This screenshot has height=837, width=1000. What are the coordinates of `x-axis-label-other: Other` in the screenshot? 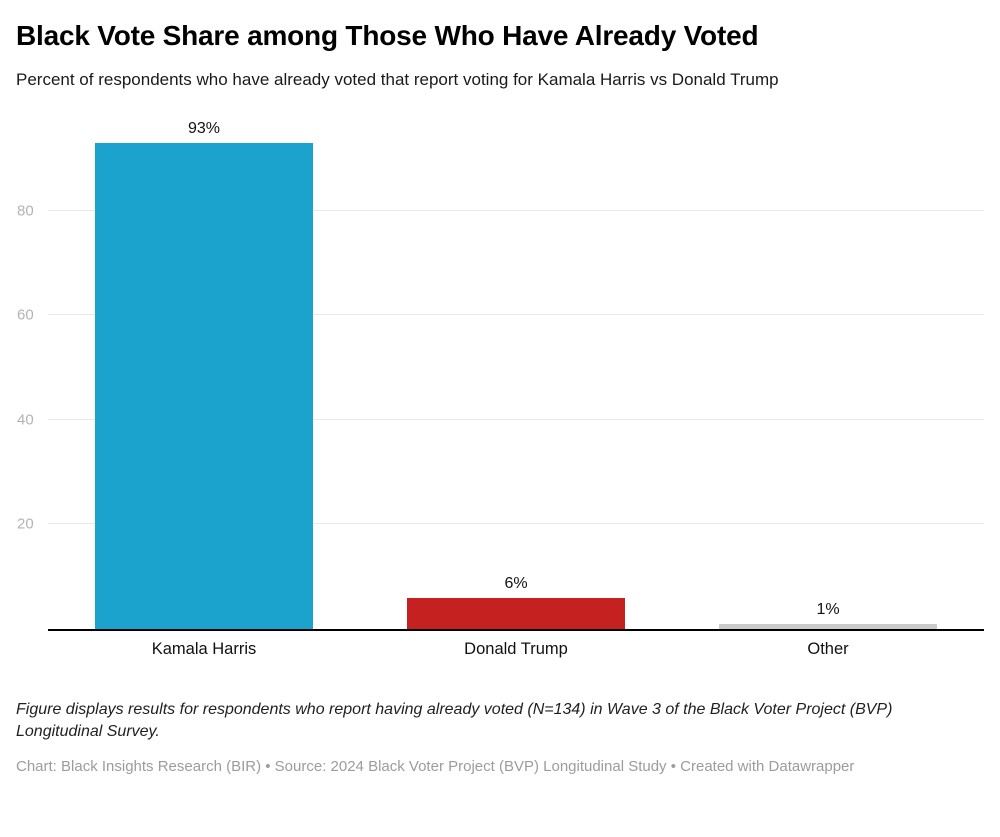 It's located at (828, 648).